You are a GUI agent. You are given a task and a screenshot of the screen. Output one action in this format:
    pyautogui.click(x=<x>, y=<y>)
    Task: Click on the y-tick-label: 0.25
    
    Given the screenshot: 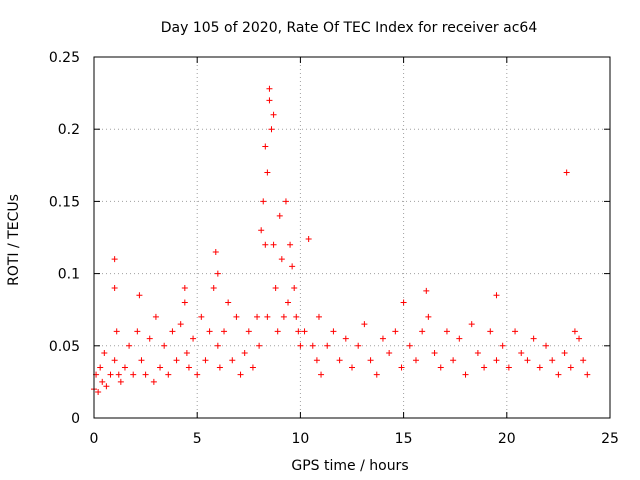 What is the action you would take?
    pyautogui.click(x=64, y=58)
    